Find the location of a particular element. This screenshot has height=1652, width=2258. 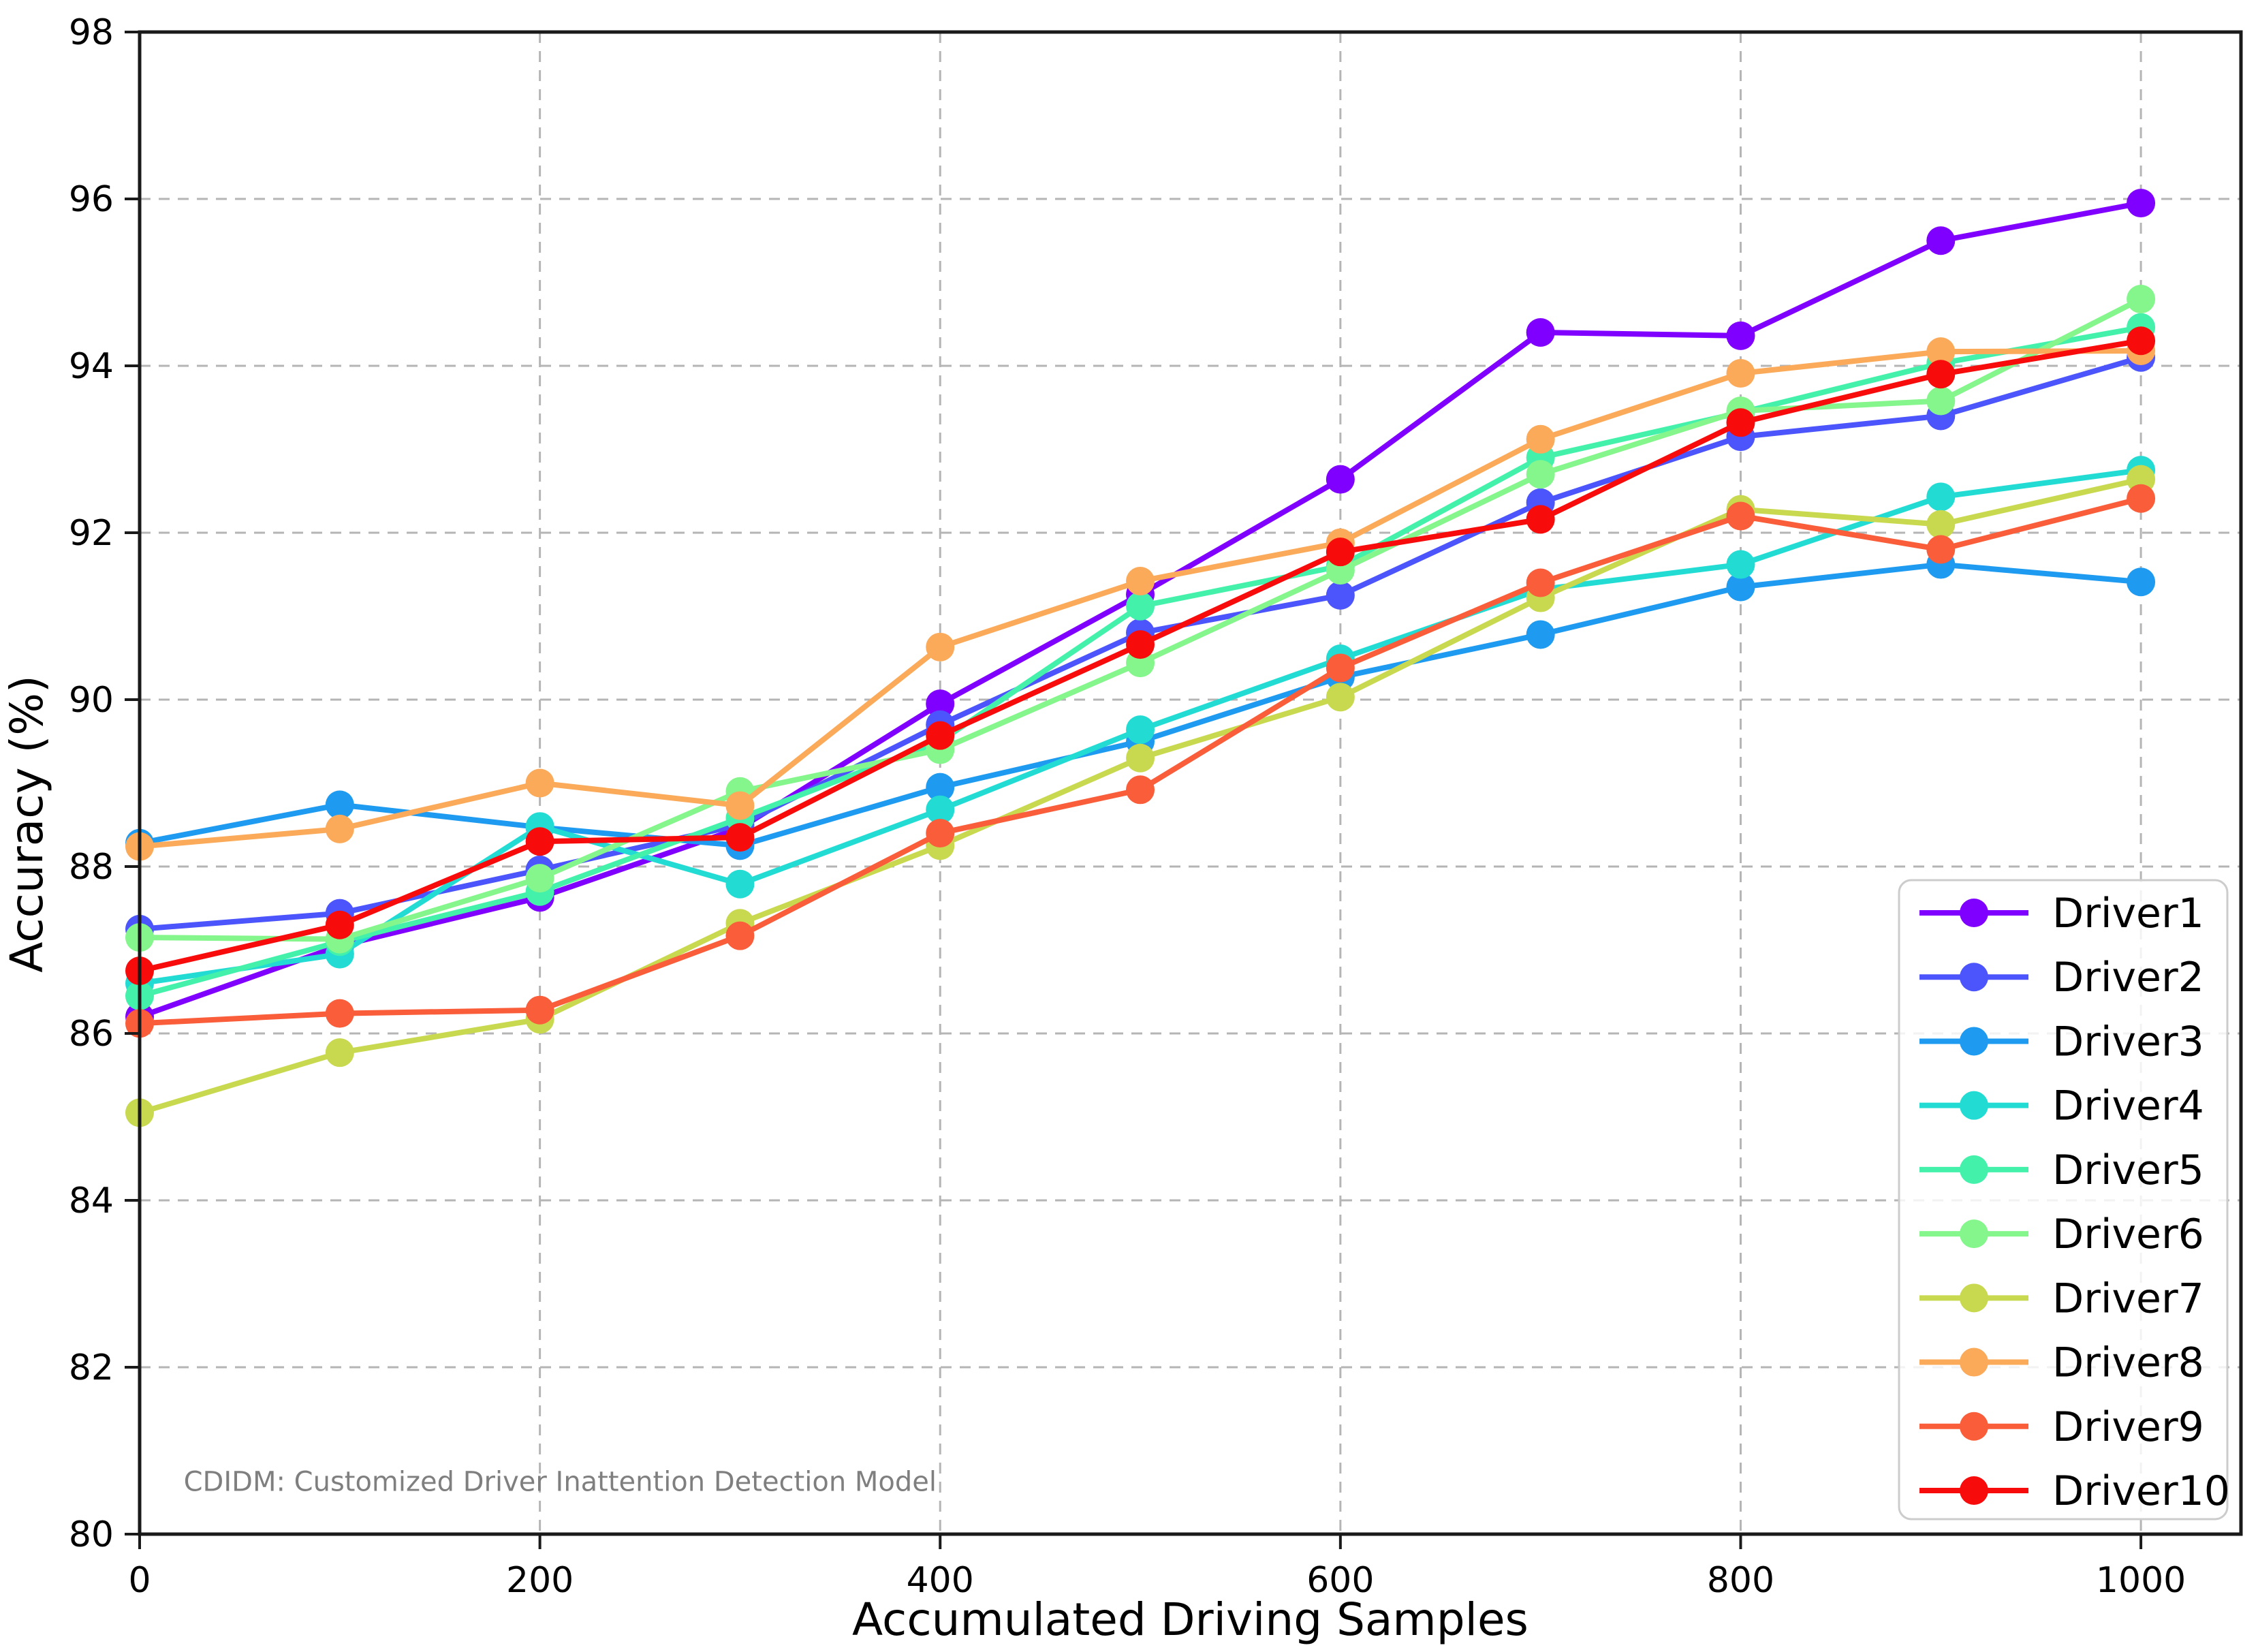

data-point-driver4-x800 is located at coordinates (1741, 564).